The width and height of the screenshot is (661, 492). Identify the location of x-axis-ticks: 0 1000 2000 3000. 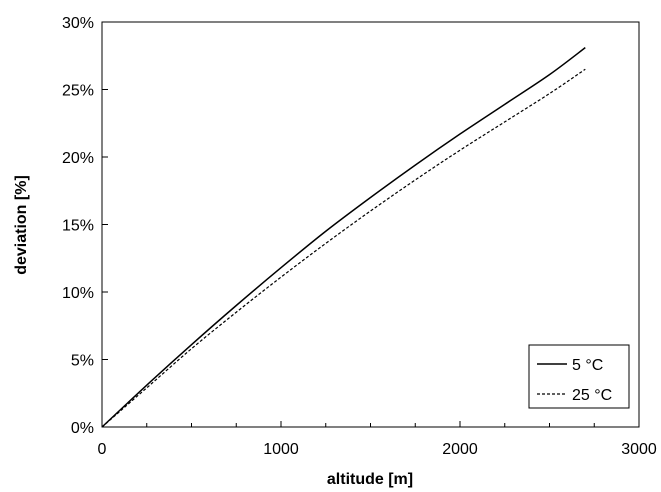
(377, 439).